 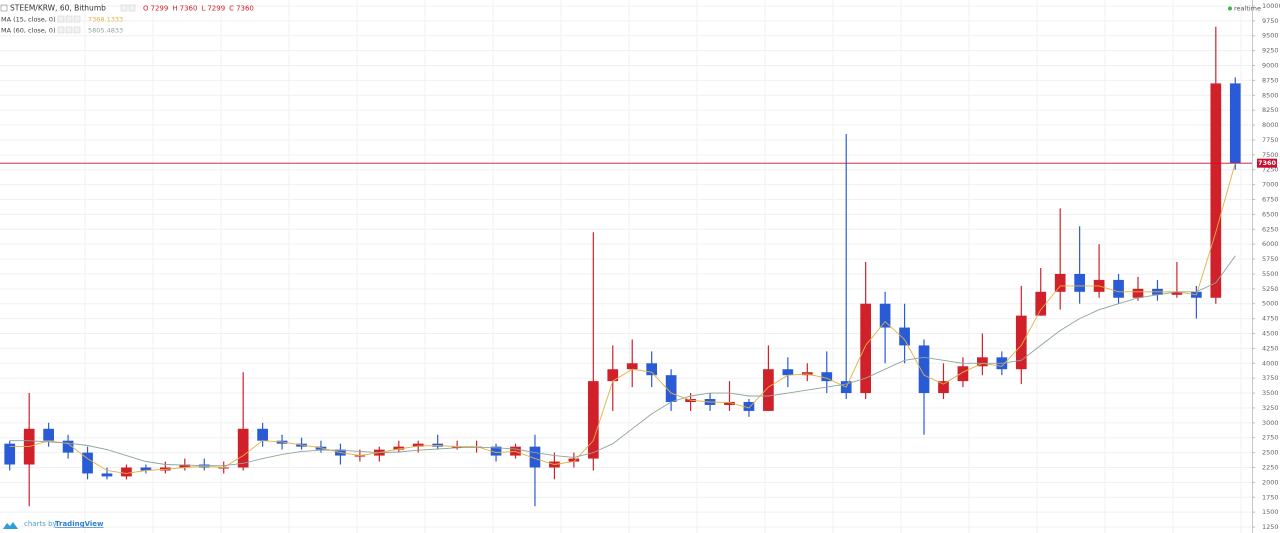 I want to click on y-tick-label: 2000, so click(x=1270, y=482).